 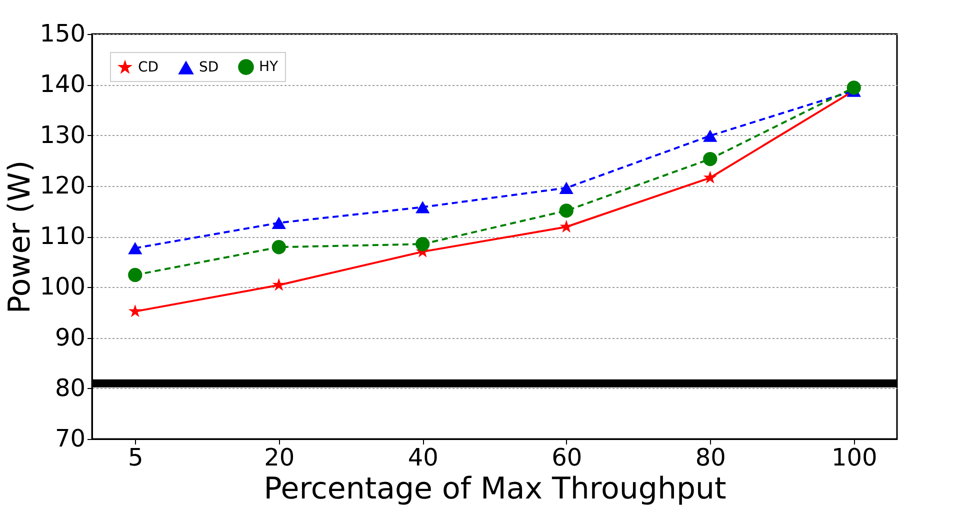 What do you see at coordinates (136, 458) in the screenshot?
I see `x-tick-label: 5` at bounding box center [136, 458].